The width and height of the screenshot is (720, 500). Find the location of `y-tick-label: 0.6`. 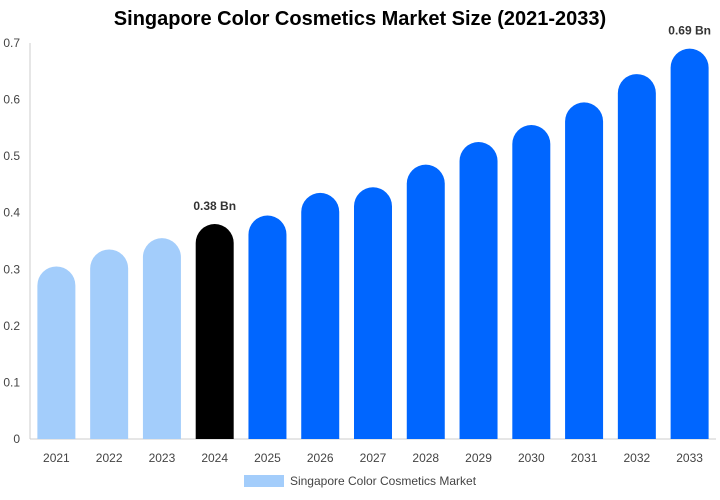

y-tick-label: 0.6 is located at coordinates (11, 100).